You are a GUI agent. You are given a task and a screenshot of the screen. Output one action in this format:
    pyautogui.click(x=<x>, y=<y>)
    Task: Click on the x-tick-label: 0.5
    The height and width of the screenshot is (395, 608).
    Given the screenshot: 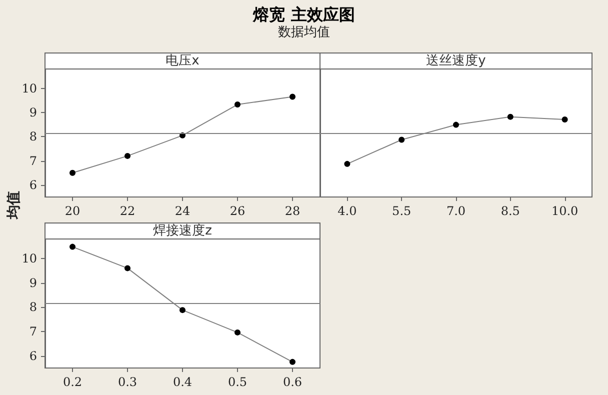 What is the action you would take?
    pyautogui.click(x=238, y=382)
    